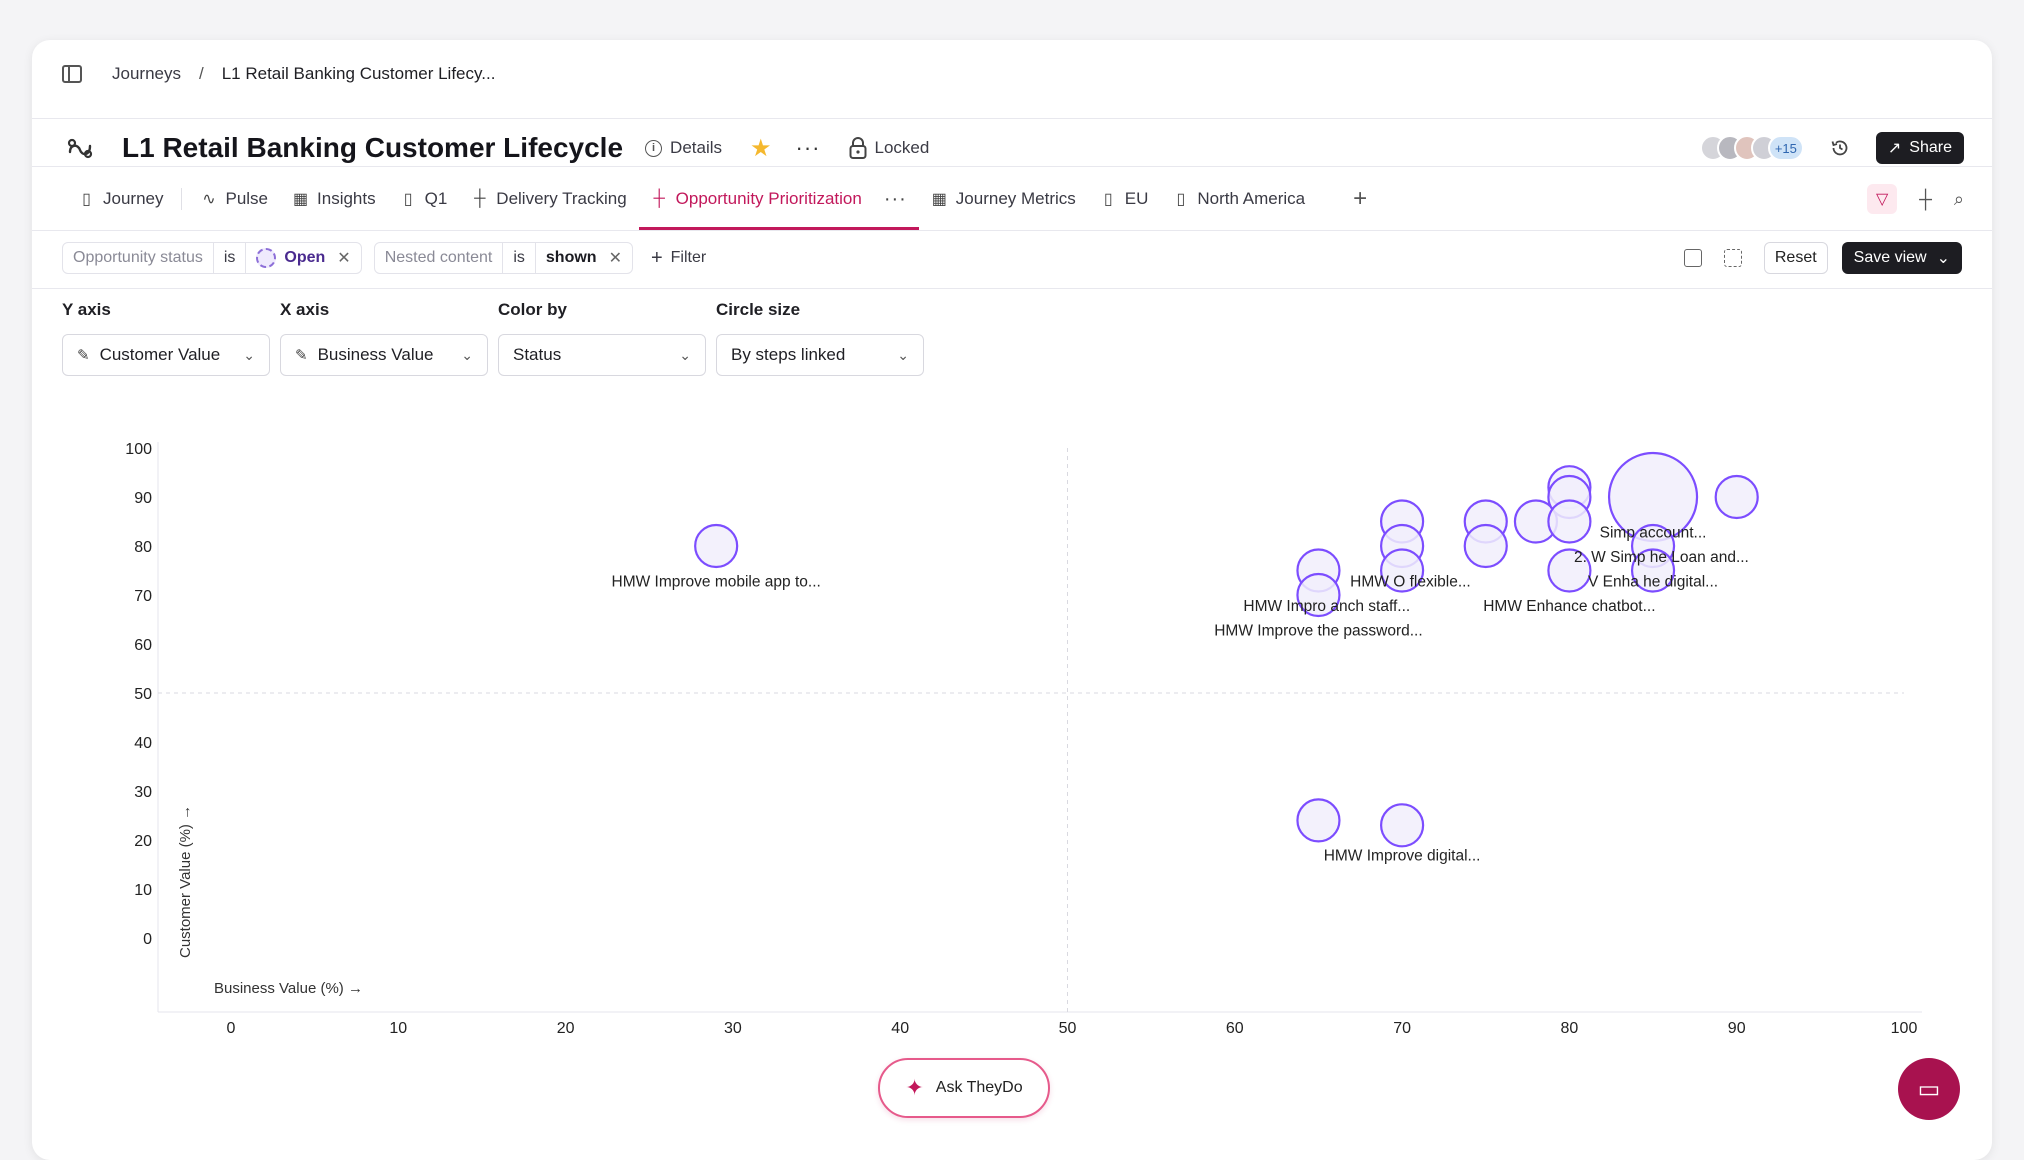  What do you see at coordinates (143, 890) in the screenshot?
I see `y-tick-label: 10` at bounding box center [143, 890].